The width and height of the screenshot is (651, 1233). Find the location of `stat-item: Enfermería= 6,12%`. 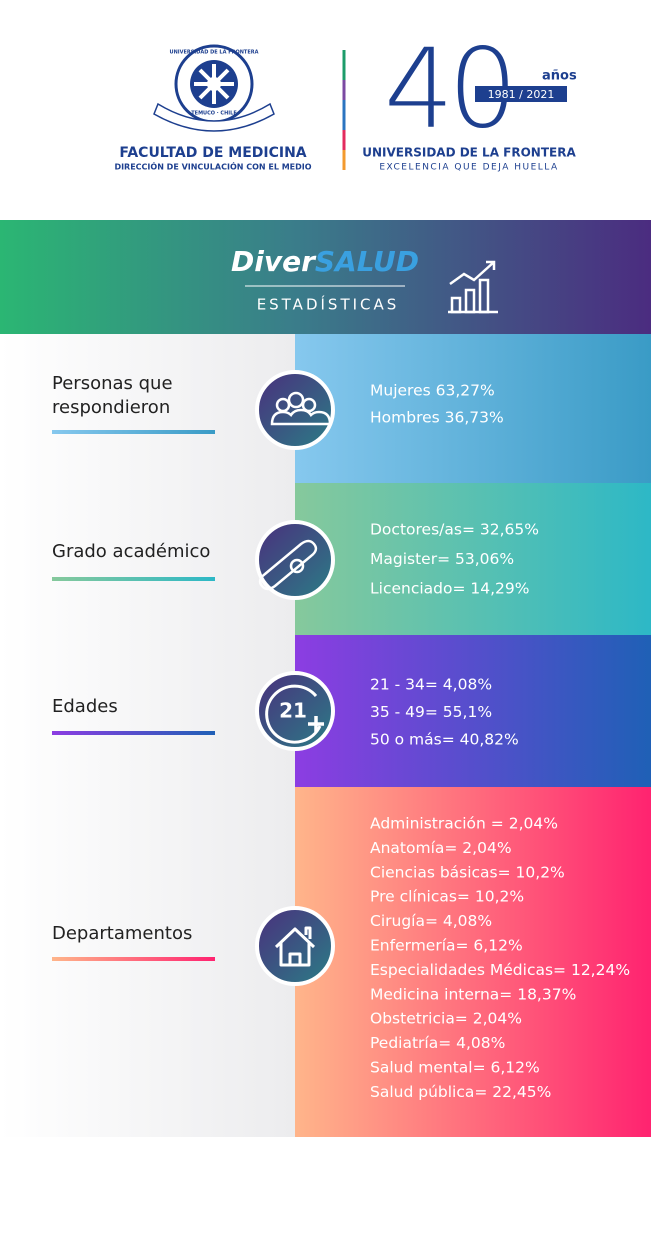

stat-item: Enfermería= 6,12% is located at coordinates (446, 946).